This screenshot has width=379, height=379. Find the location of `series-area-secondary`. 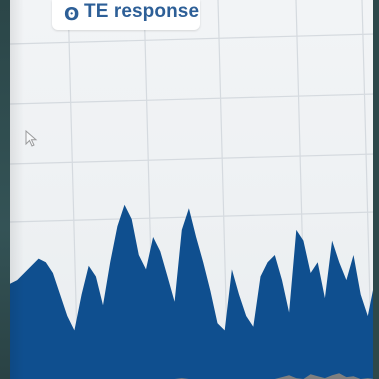

series-area-secondary is located at coordinates (192, 376).